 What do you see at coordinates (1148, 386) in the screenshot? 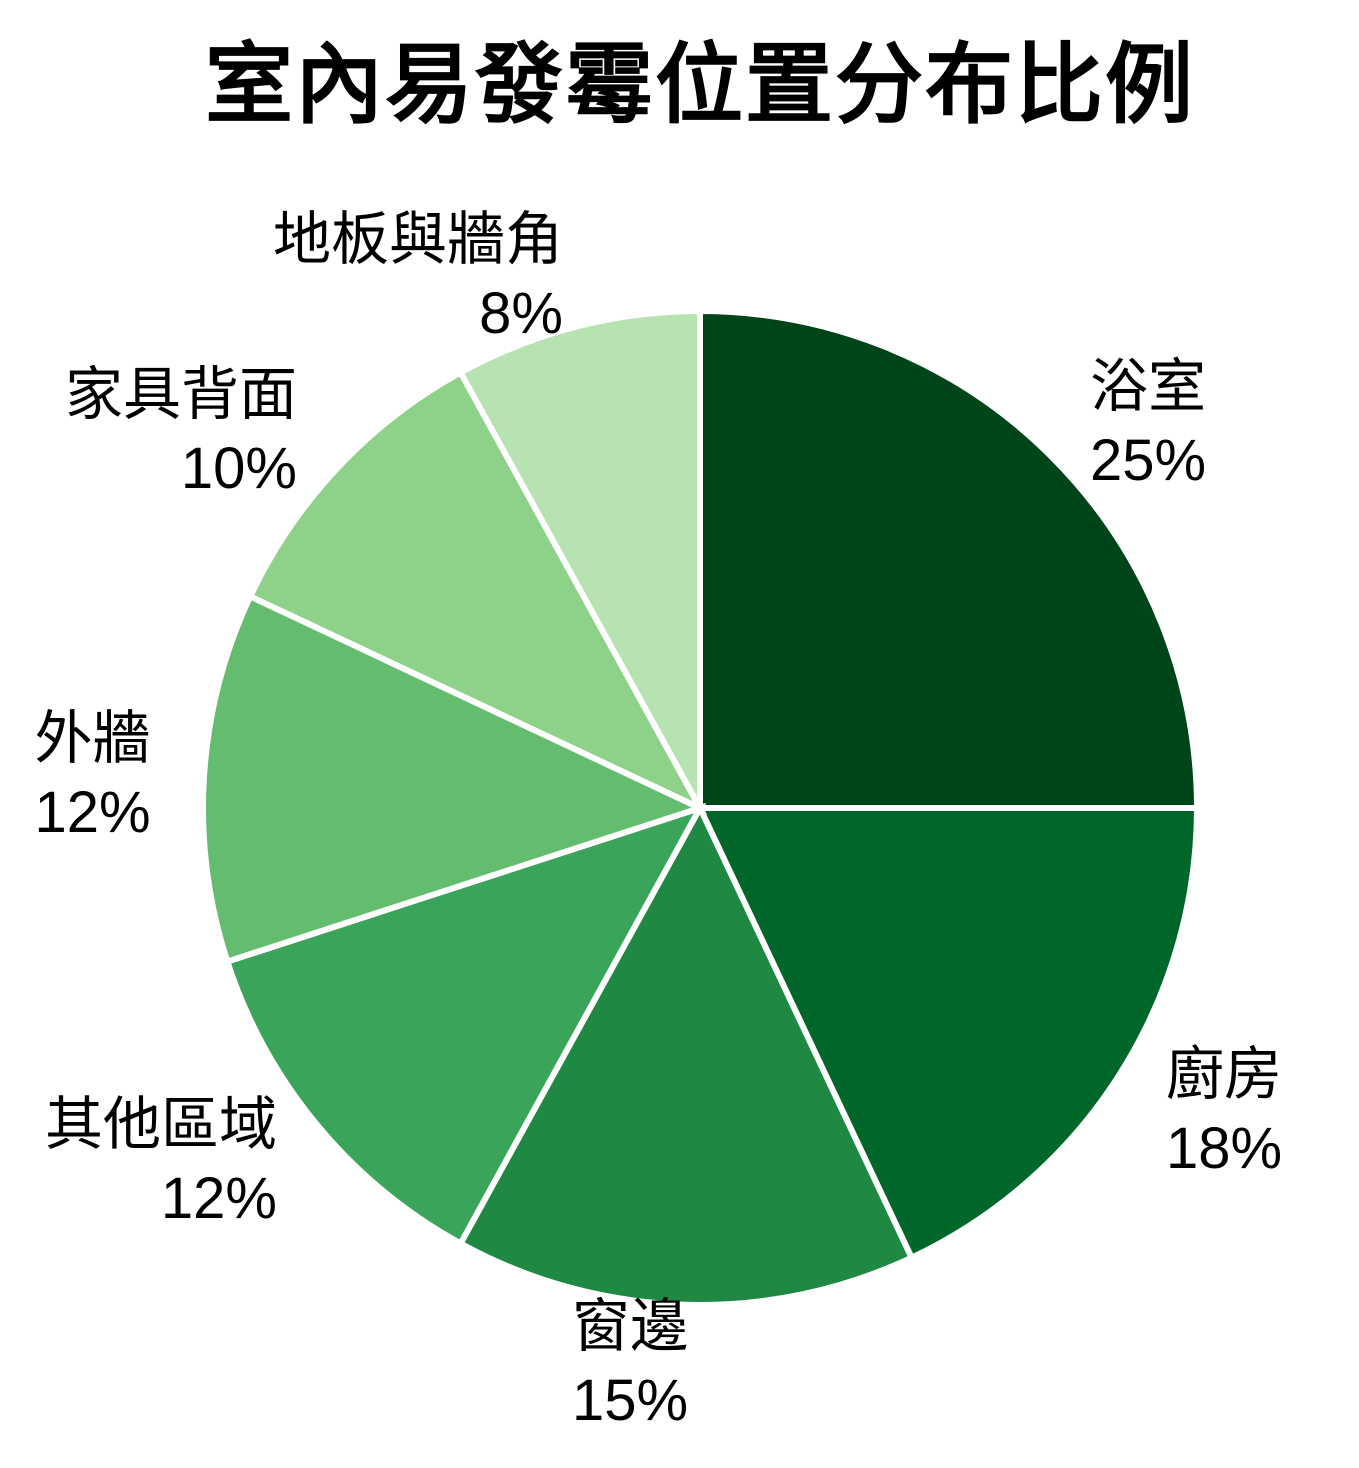
I see `slice-name: 浴室` at bounding box center [1148, 386].